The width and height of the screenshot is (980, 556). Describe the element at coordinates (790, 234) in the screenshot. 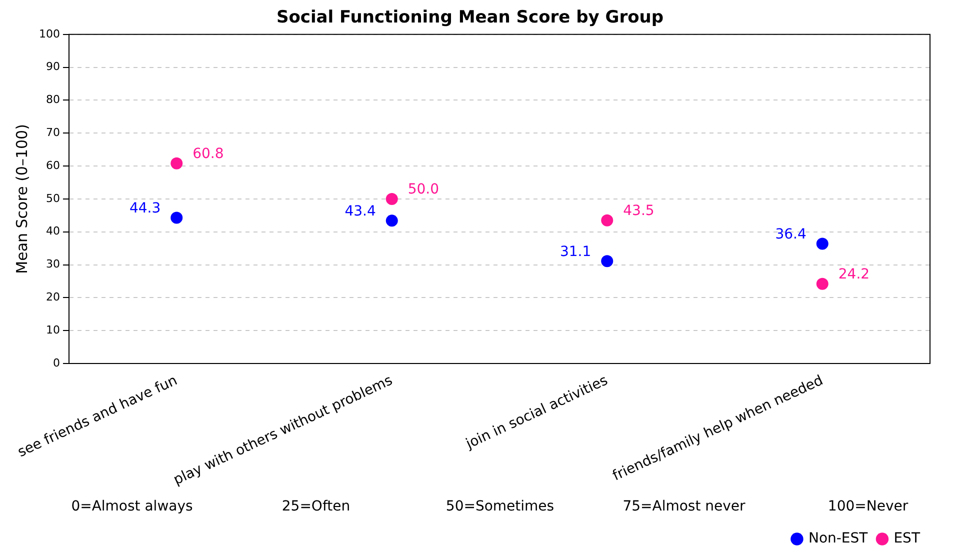

I see `data-label: 36.4` at that location.